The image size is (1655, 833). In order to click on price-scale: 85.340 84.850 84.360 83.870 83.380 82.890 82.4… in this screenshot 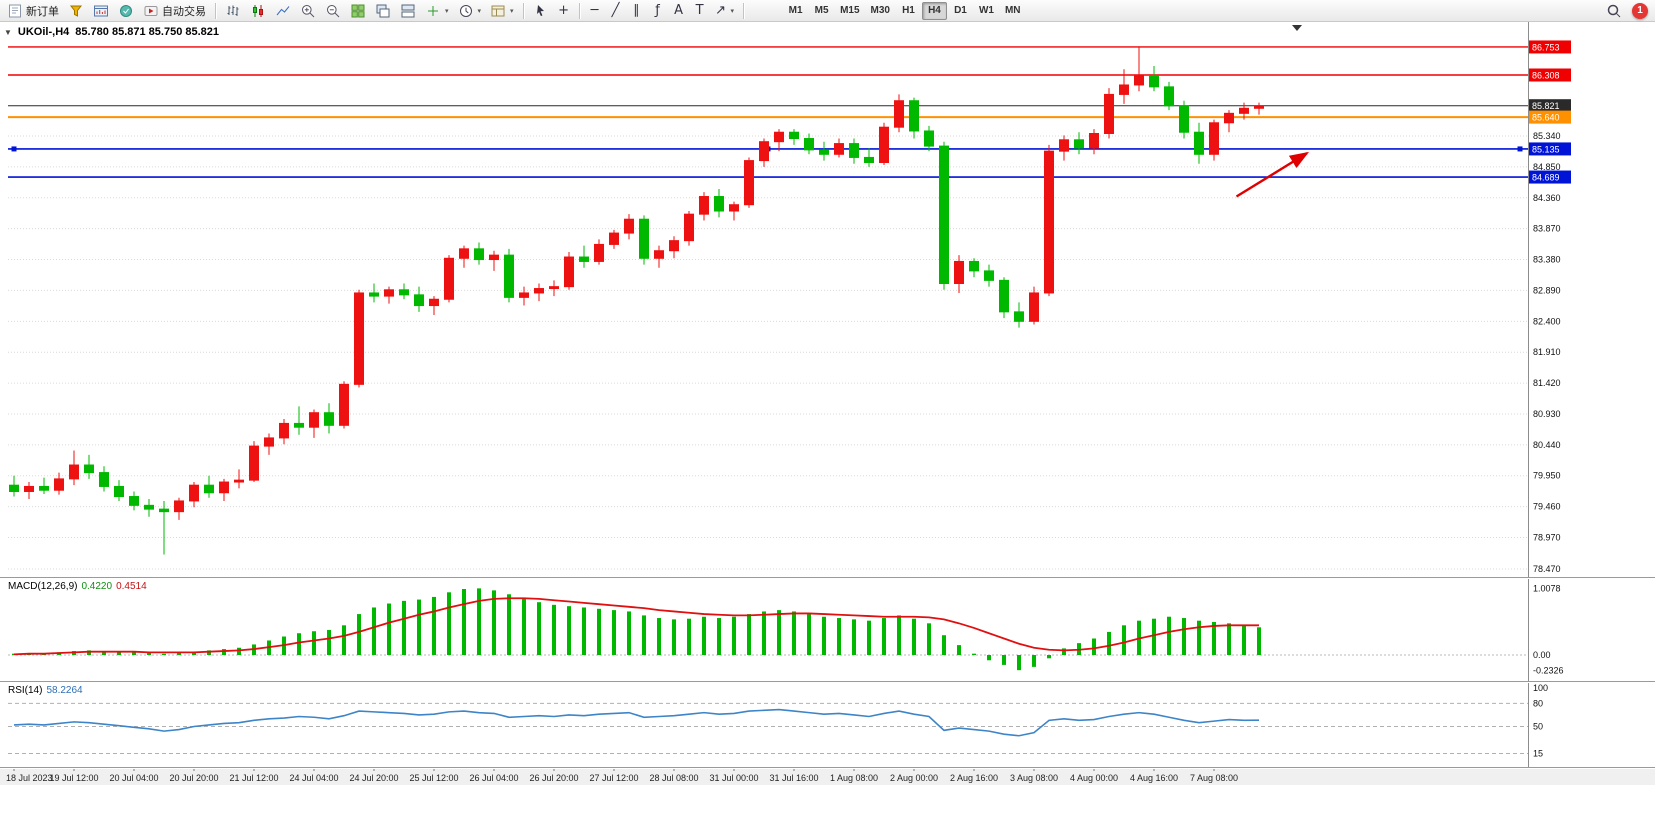, I will do `click(1550, 394)`.